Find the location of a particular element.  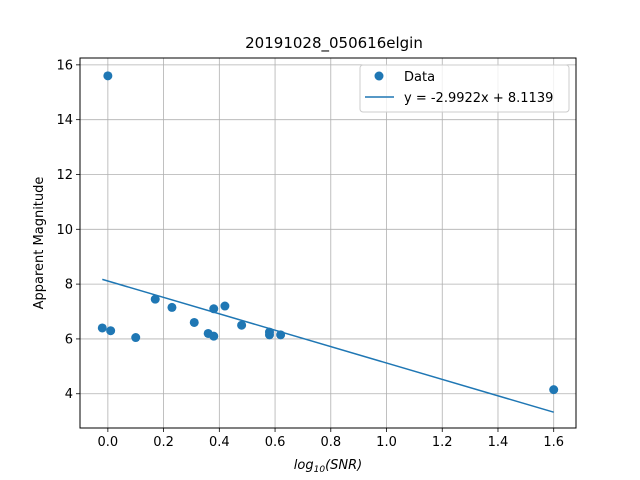

y-tick-label: 8 is located at coordinates (69, 285).